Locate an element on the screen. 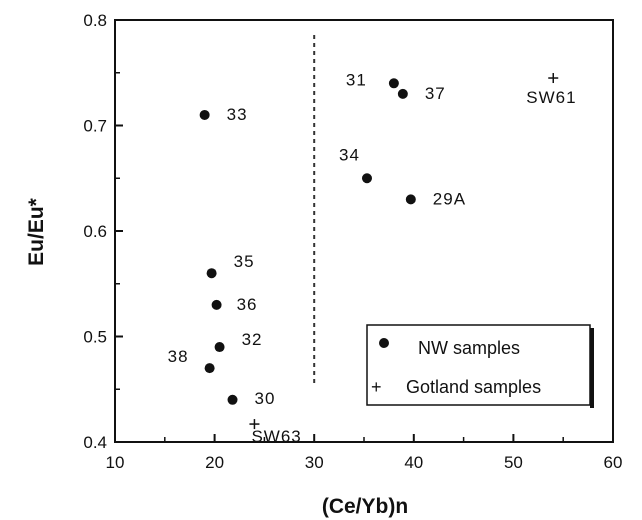 The height and width of the screenshot is (520, 642). legend: + NW samples Gotland samples is located at coordinates (480, 366).